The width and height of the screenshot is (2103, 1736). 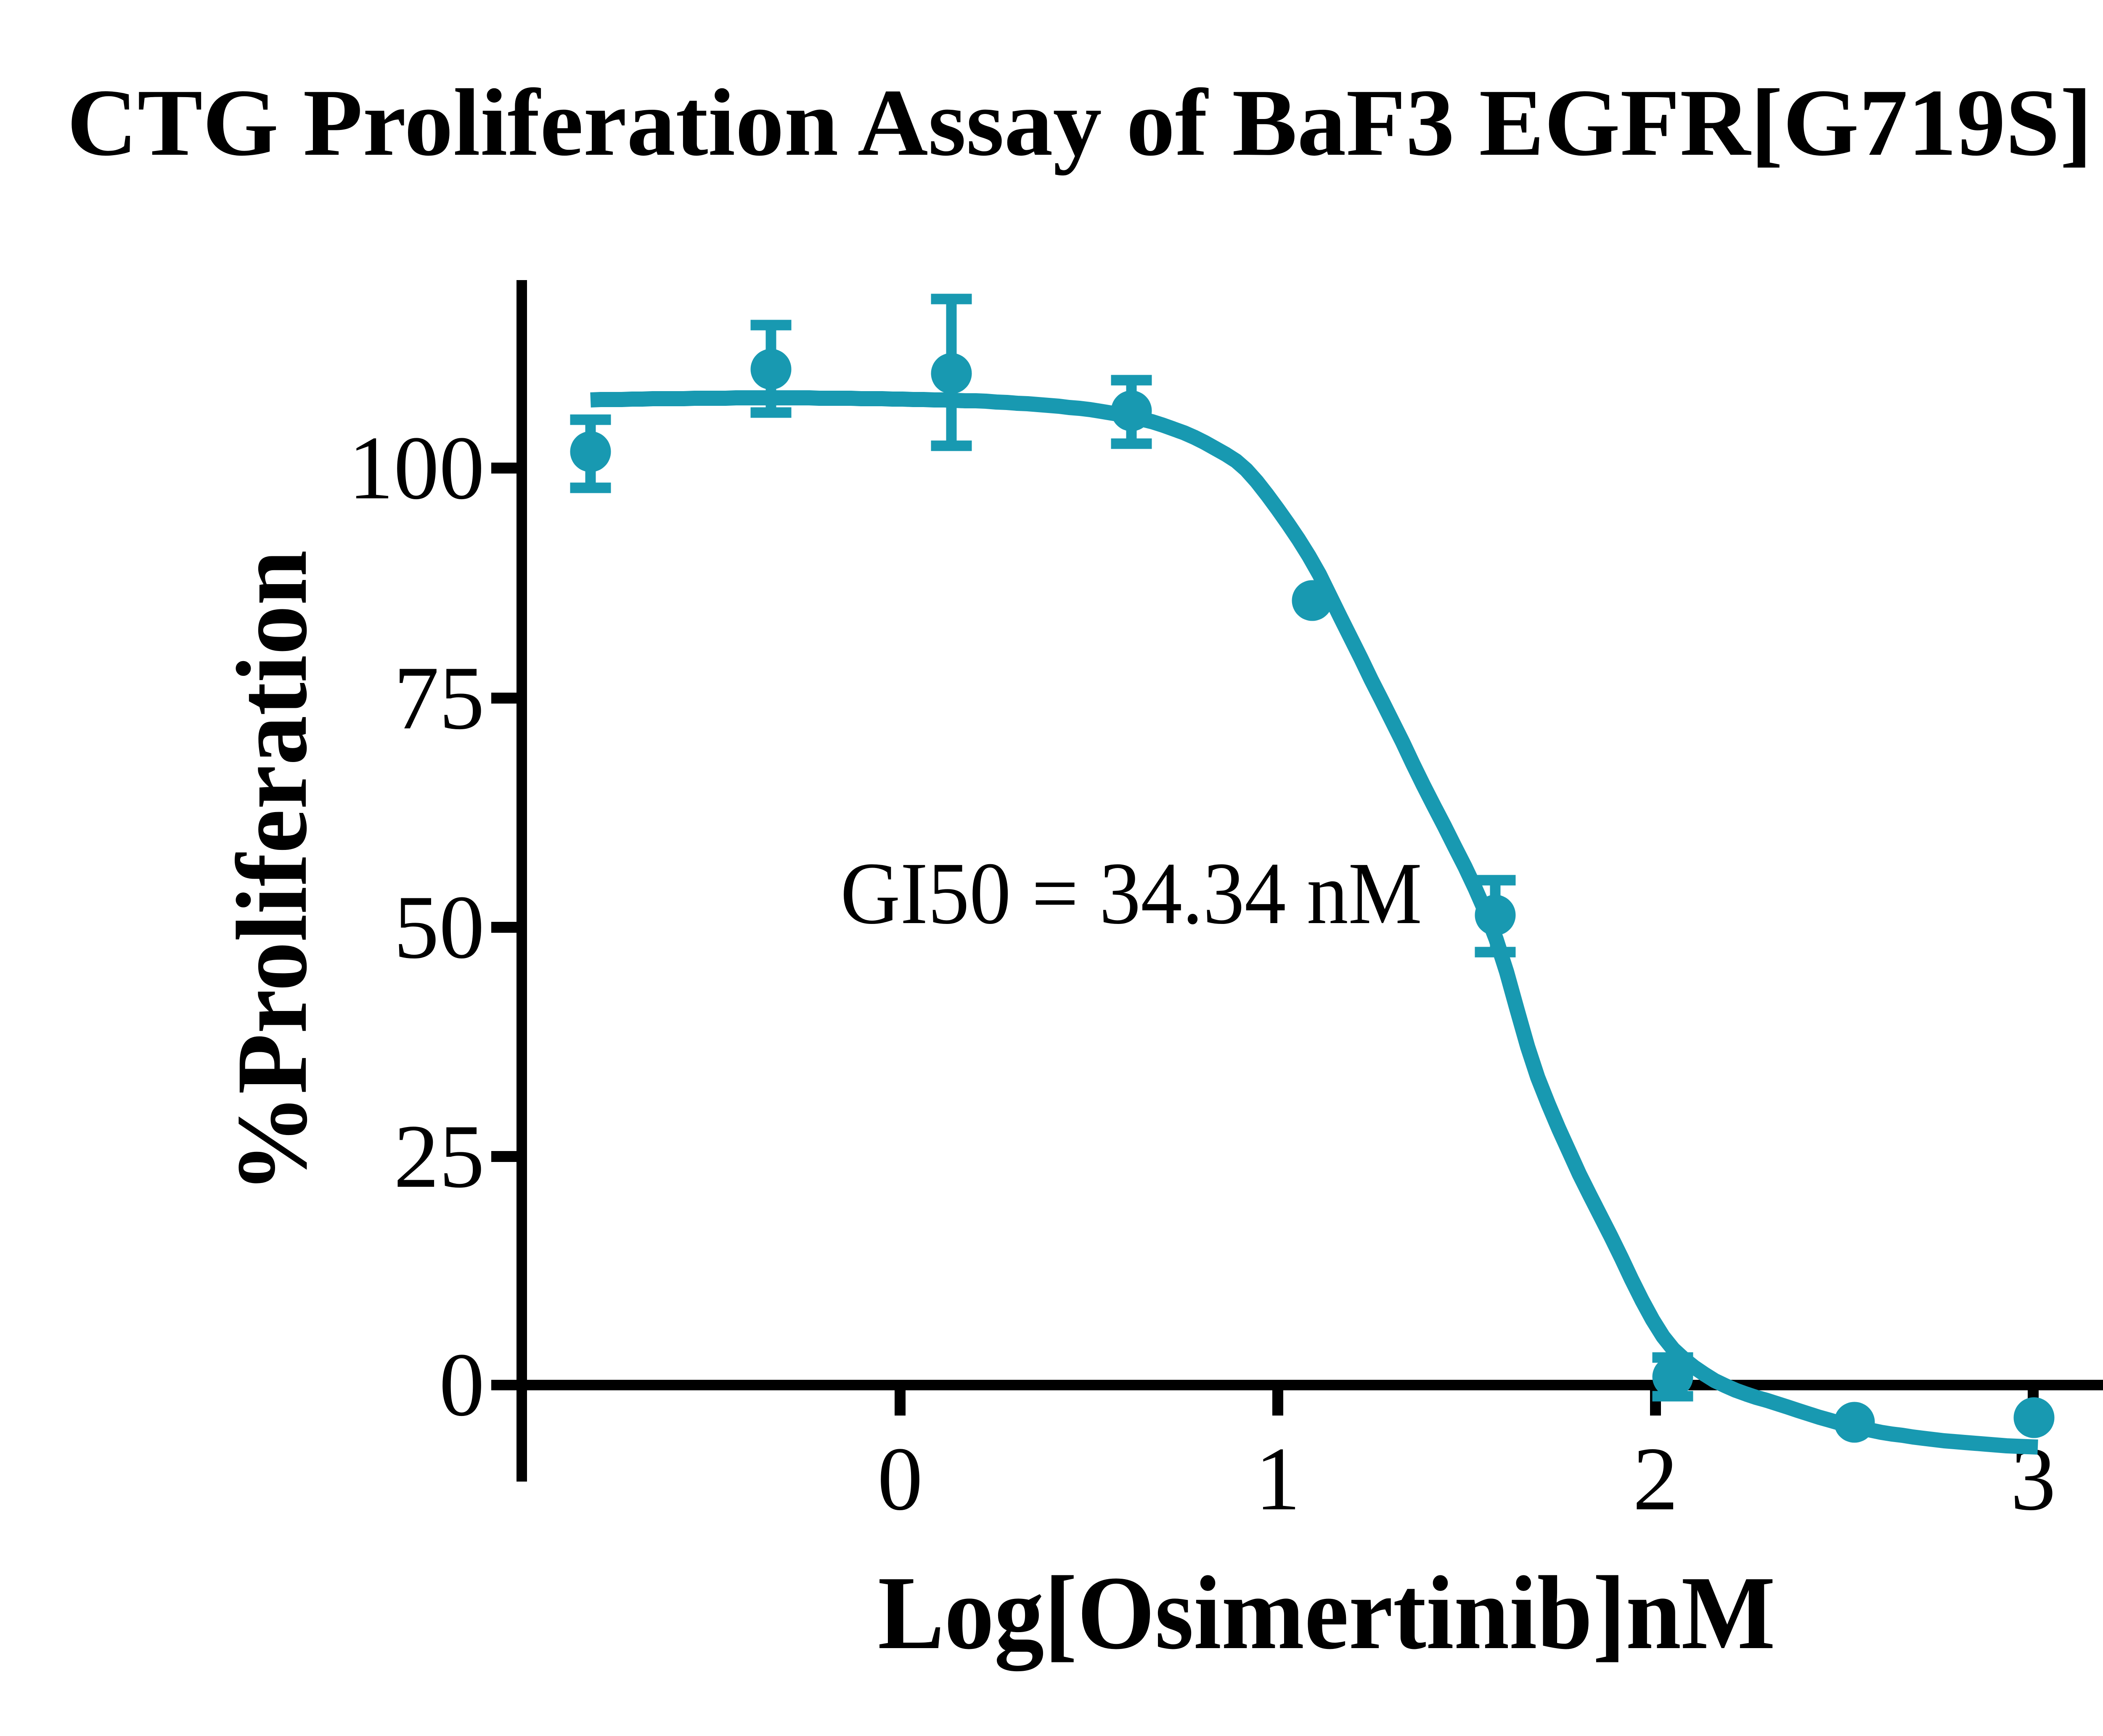 I want to click on svg-text: %Proliferation, so click(x=272, y=872).